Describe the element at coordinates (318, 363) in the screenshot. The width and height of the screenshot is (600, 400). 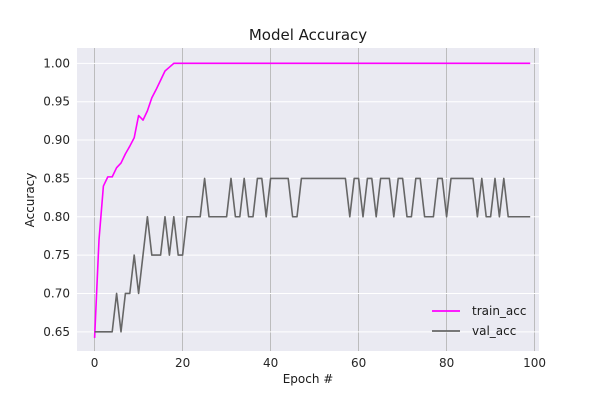
I see `x-tick-labels: 0 20 40 60 80 100` at that location.